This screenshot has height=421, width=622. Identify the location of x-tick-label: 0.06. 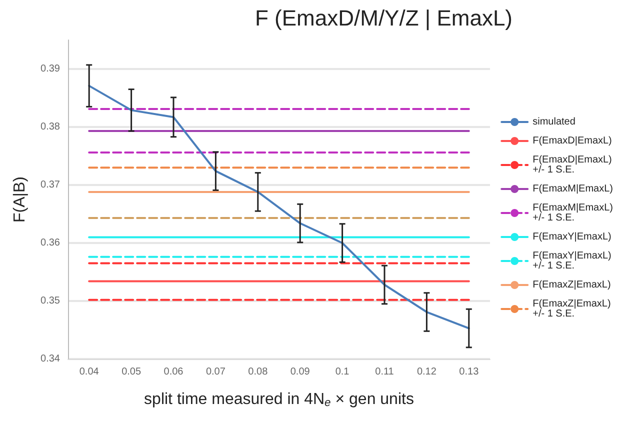
(174, 372).